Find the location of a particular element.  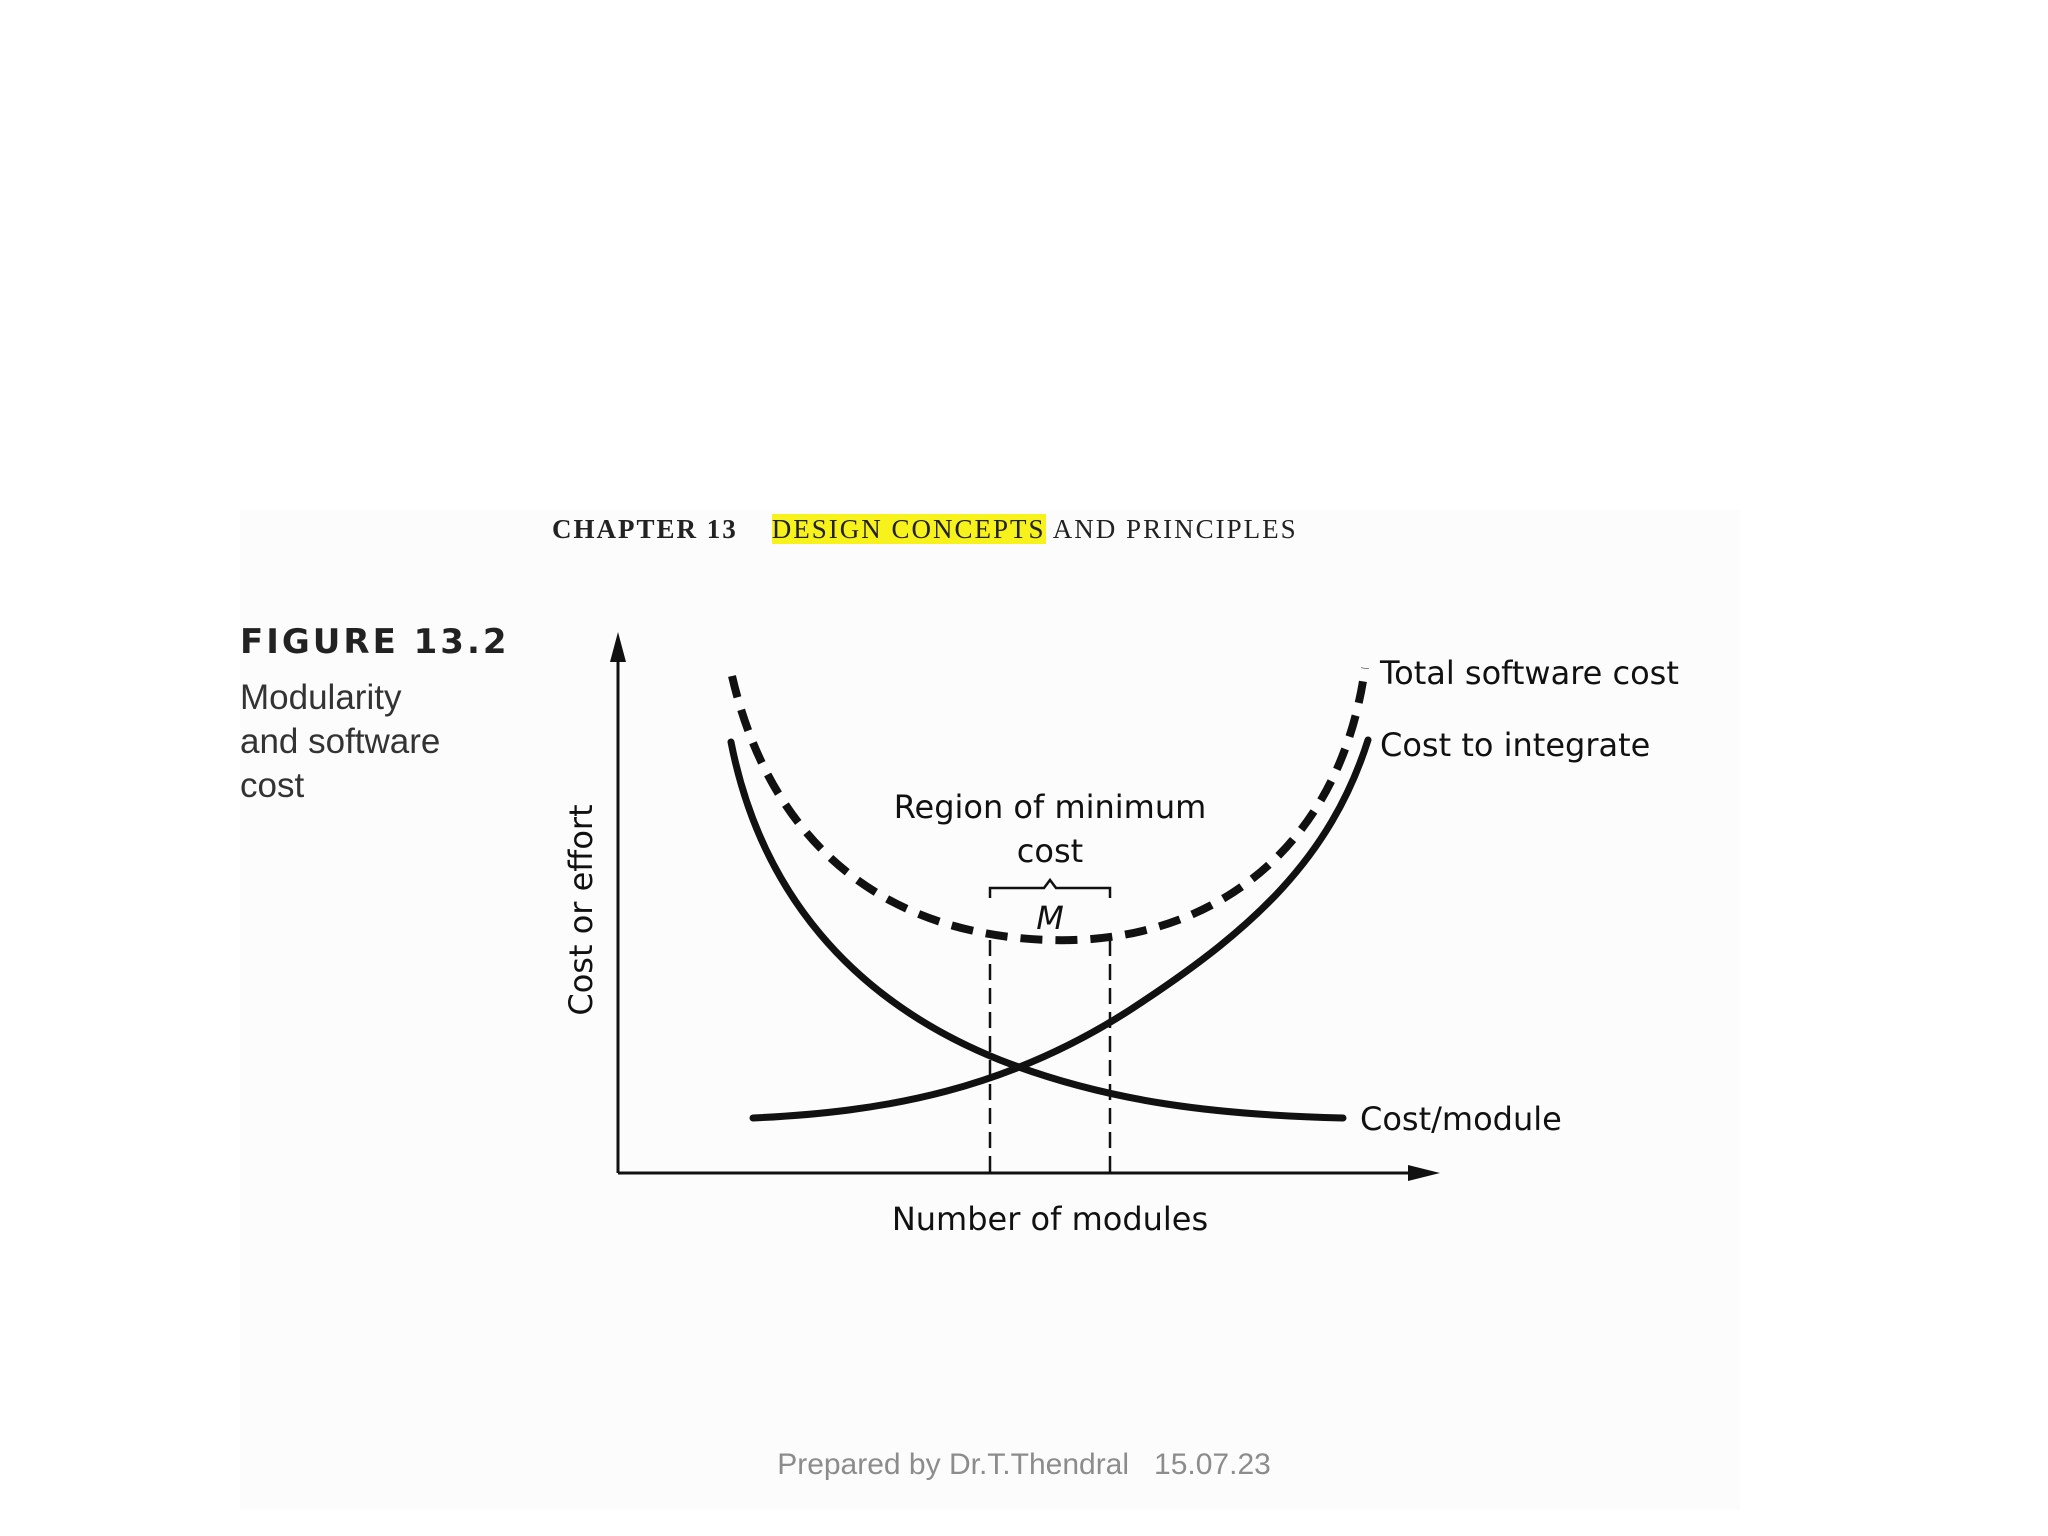

cost-to-integrate-curve is located at coordinates (1060, 929).